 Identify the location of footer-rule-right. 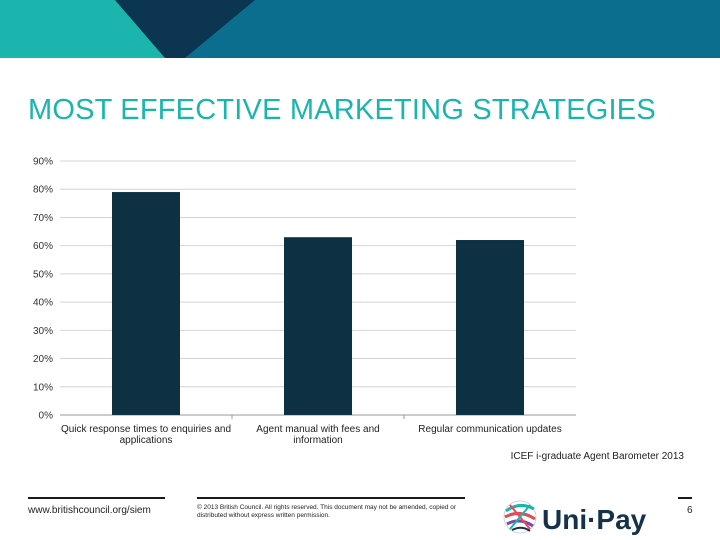
(685, 498).